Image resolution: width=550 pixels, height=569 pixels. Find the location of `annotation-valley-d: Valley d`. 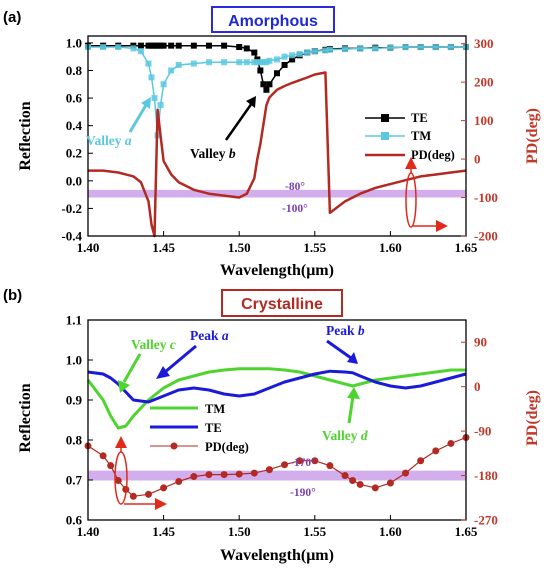

annotation-valley-d: Valley d is located at coordinates (345, 435).